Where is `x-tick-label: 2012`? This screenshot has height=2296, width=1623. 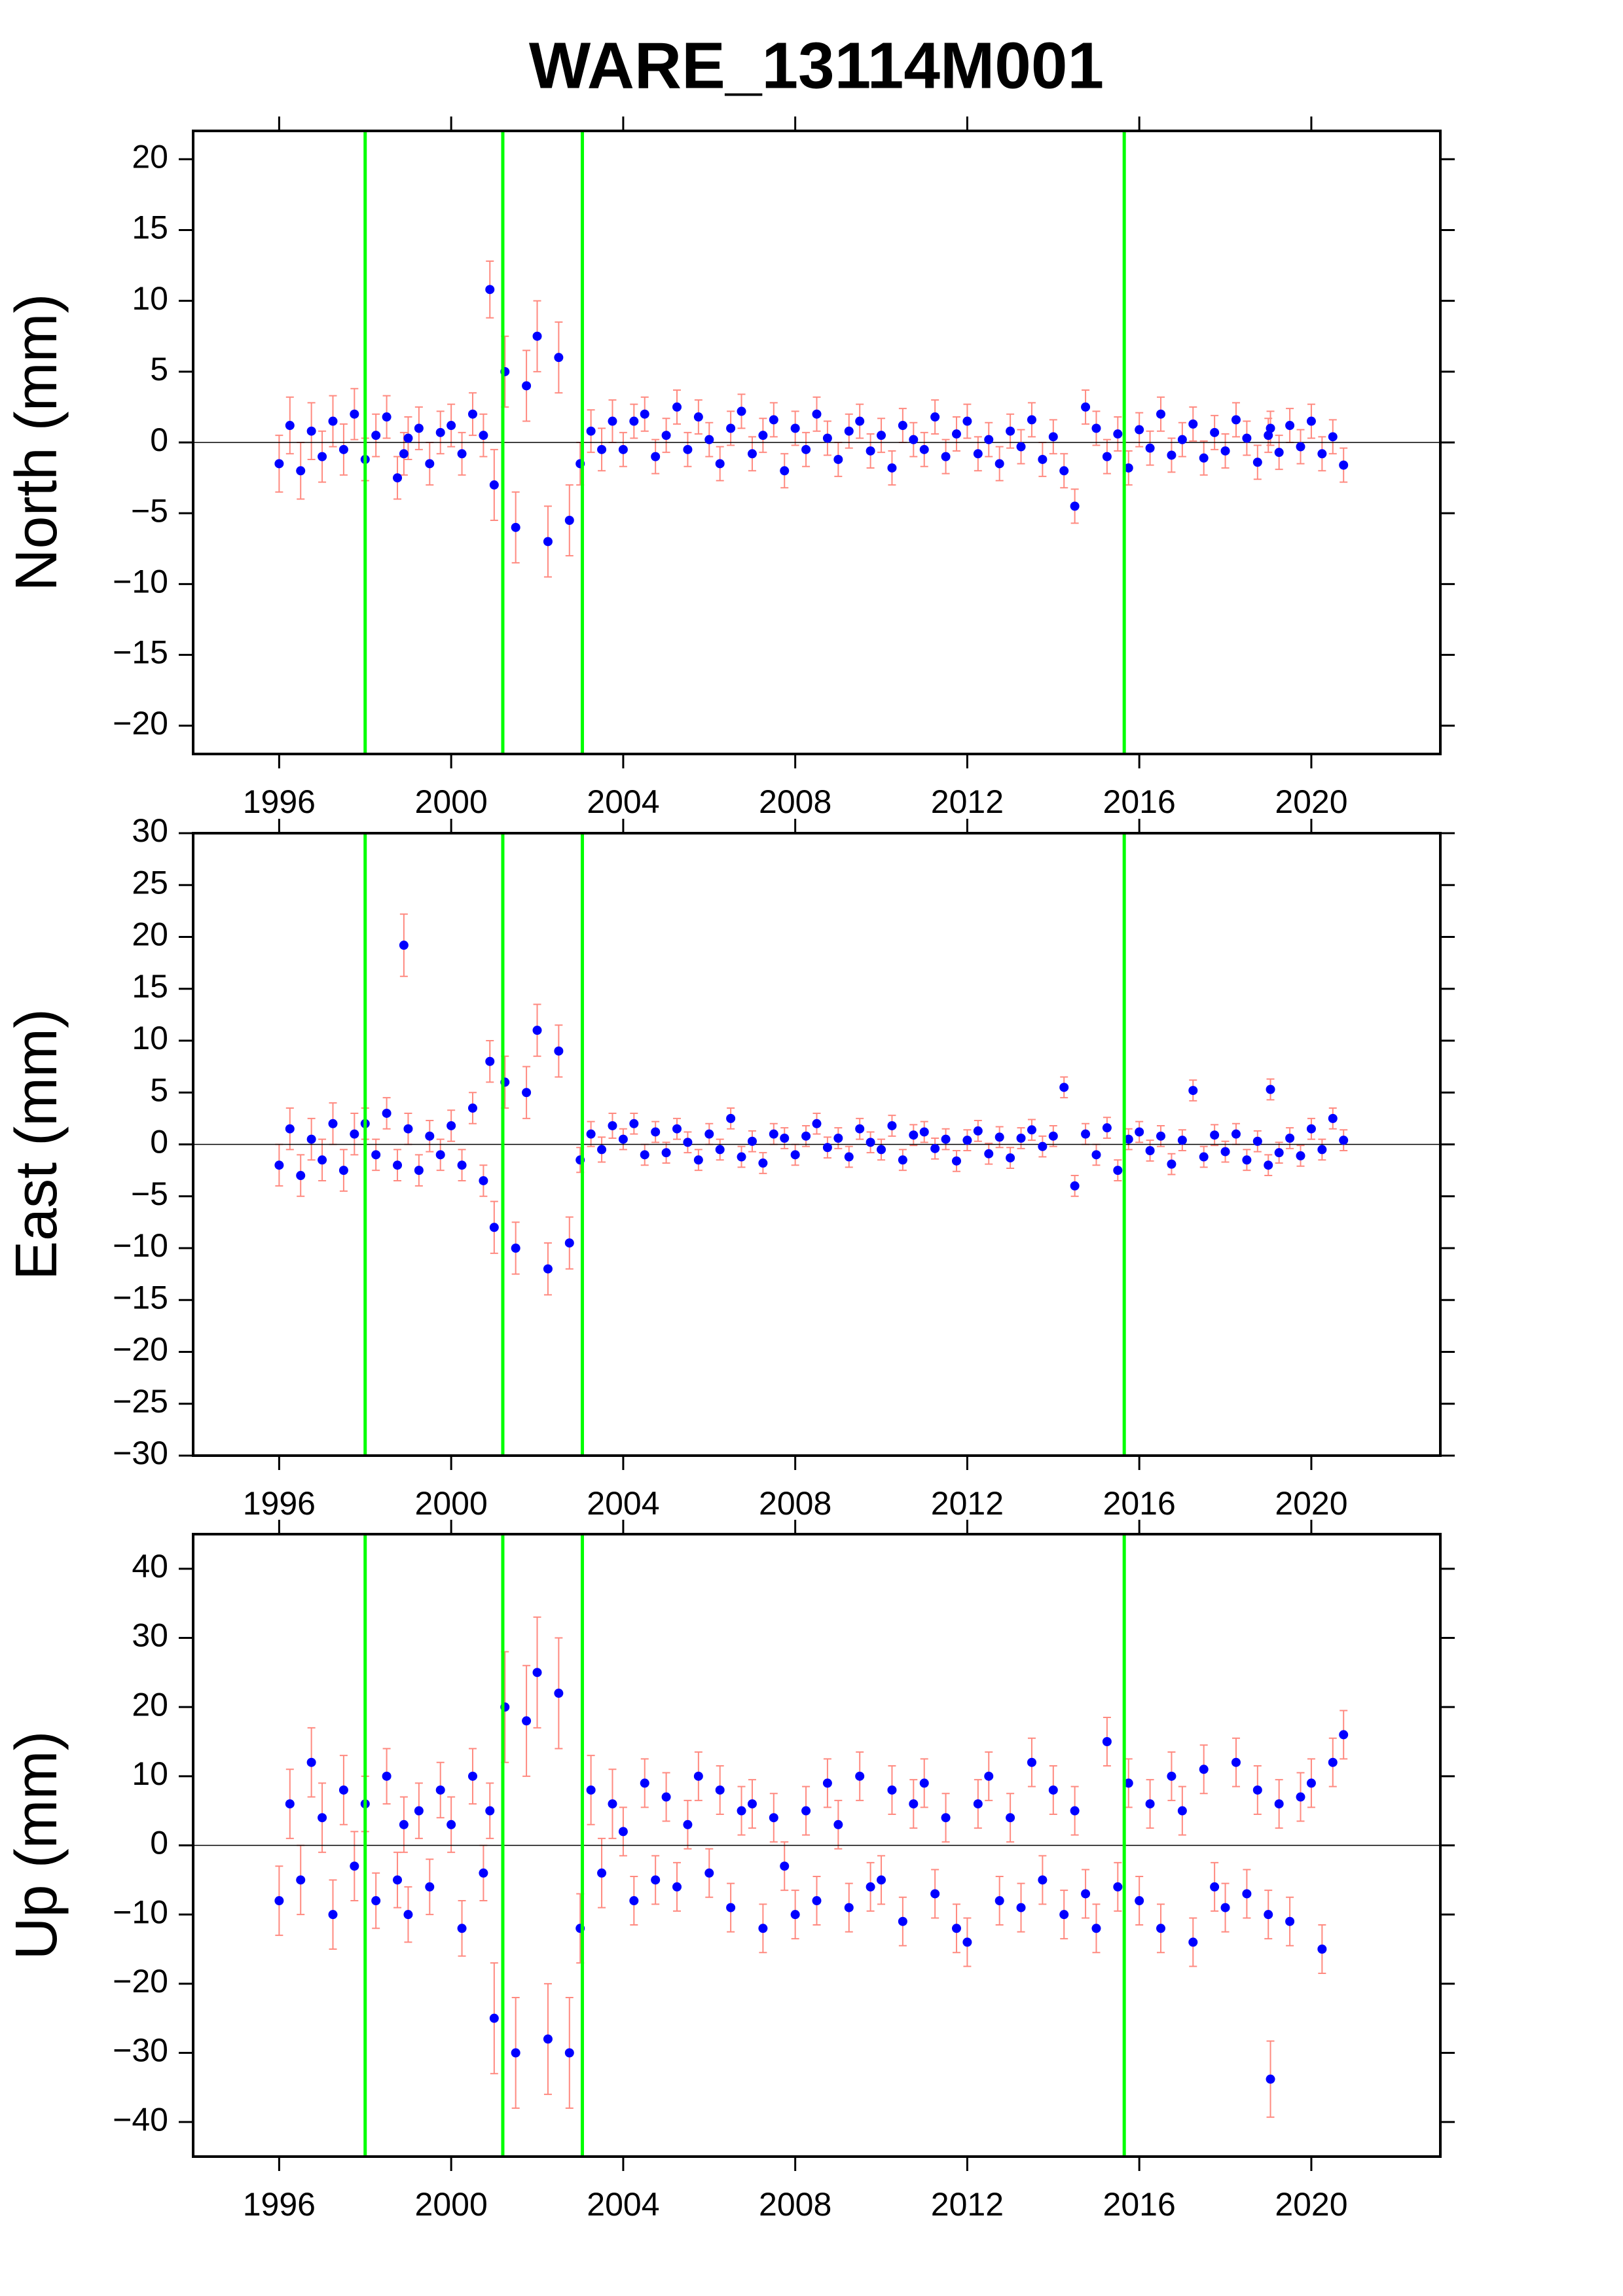 x-tick-label: 2012 is located at coordinates (967, 1503).